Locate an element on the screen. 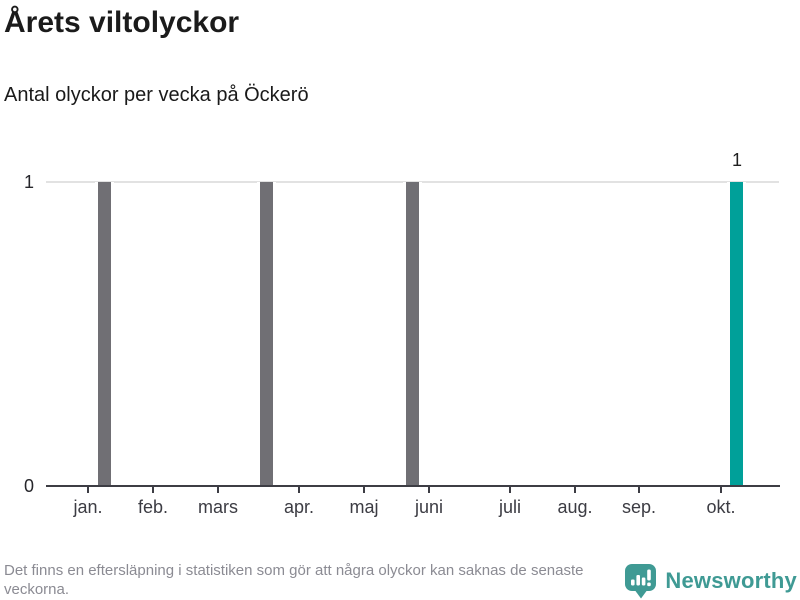 The height and width of the screenshot is (600, 800). newsworthy-logo: Newsworthy is located at coordinates (710, 581).